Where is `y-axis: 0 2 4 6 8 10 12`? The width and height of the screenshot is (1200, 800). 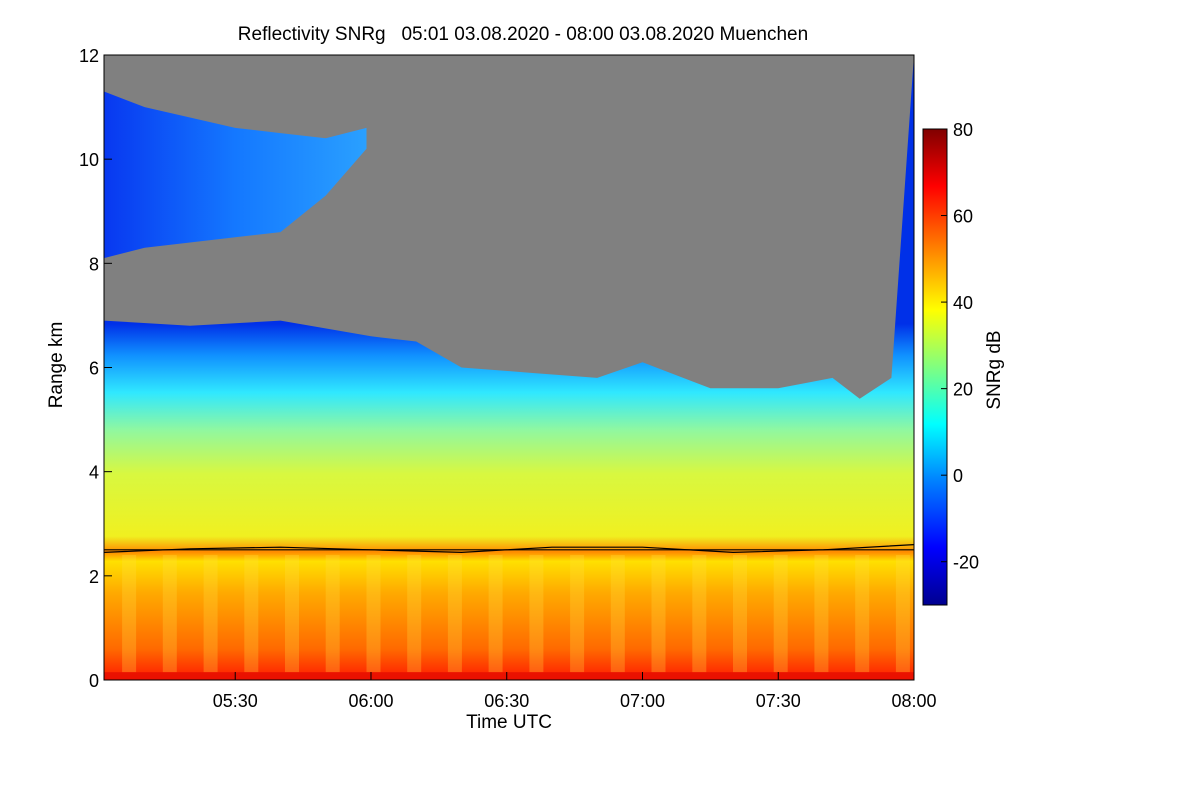 y-axis: 0 2 4 6 8 10 12 is located at coordinates (95, 368).